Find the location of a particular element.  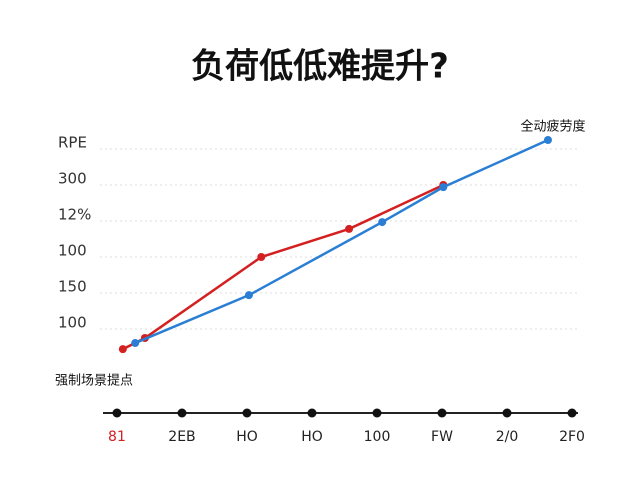

y-tick-label: 150 is located at coordinates (72, 287).